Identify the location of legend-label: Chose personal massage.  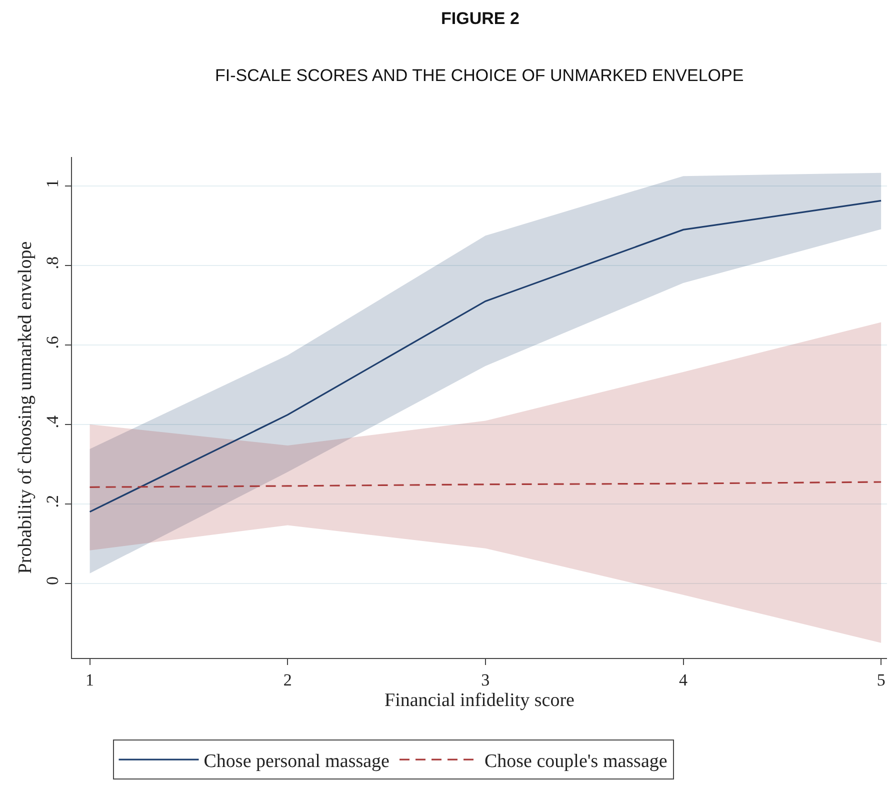
(297, 761).